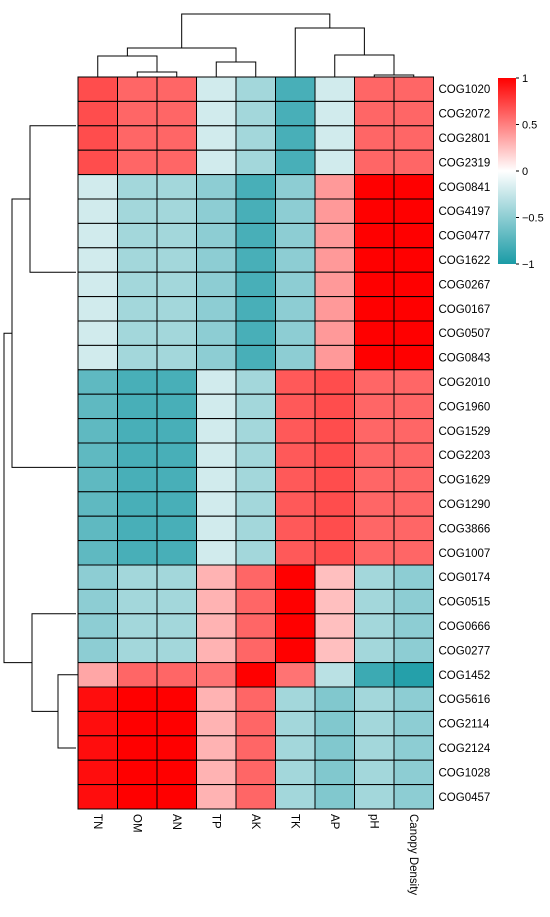 Image resolution: width=550 pixels, height=917 pixels. What do you see at coordinates (465, 725) in the screenshot?
I see `row-label: COG2114` at bounding box center [465, 725].